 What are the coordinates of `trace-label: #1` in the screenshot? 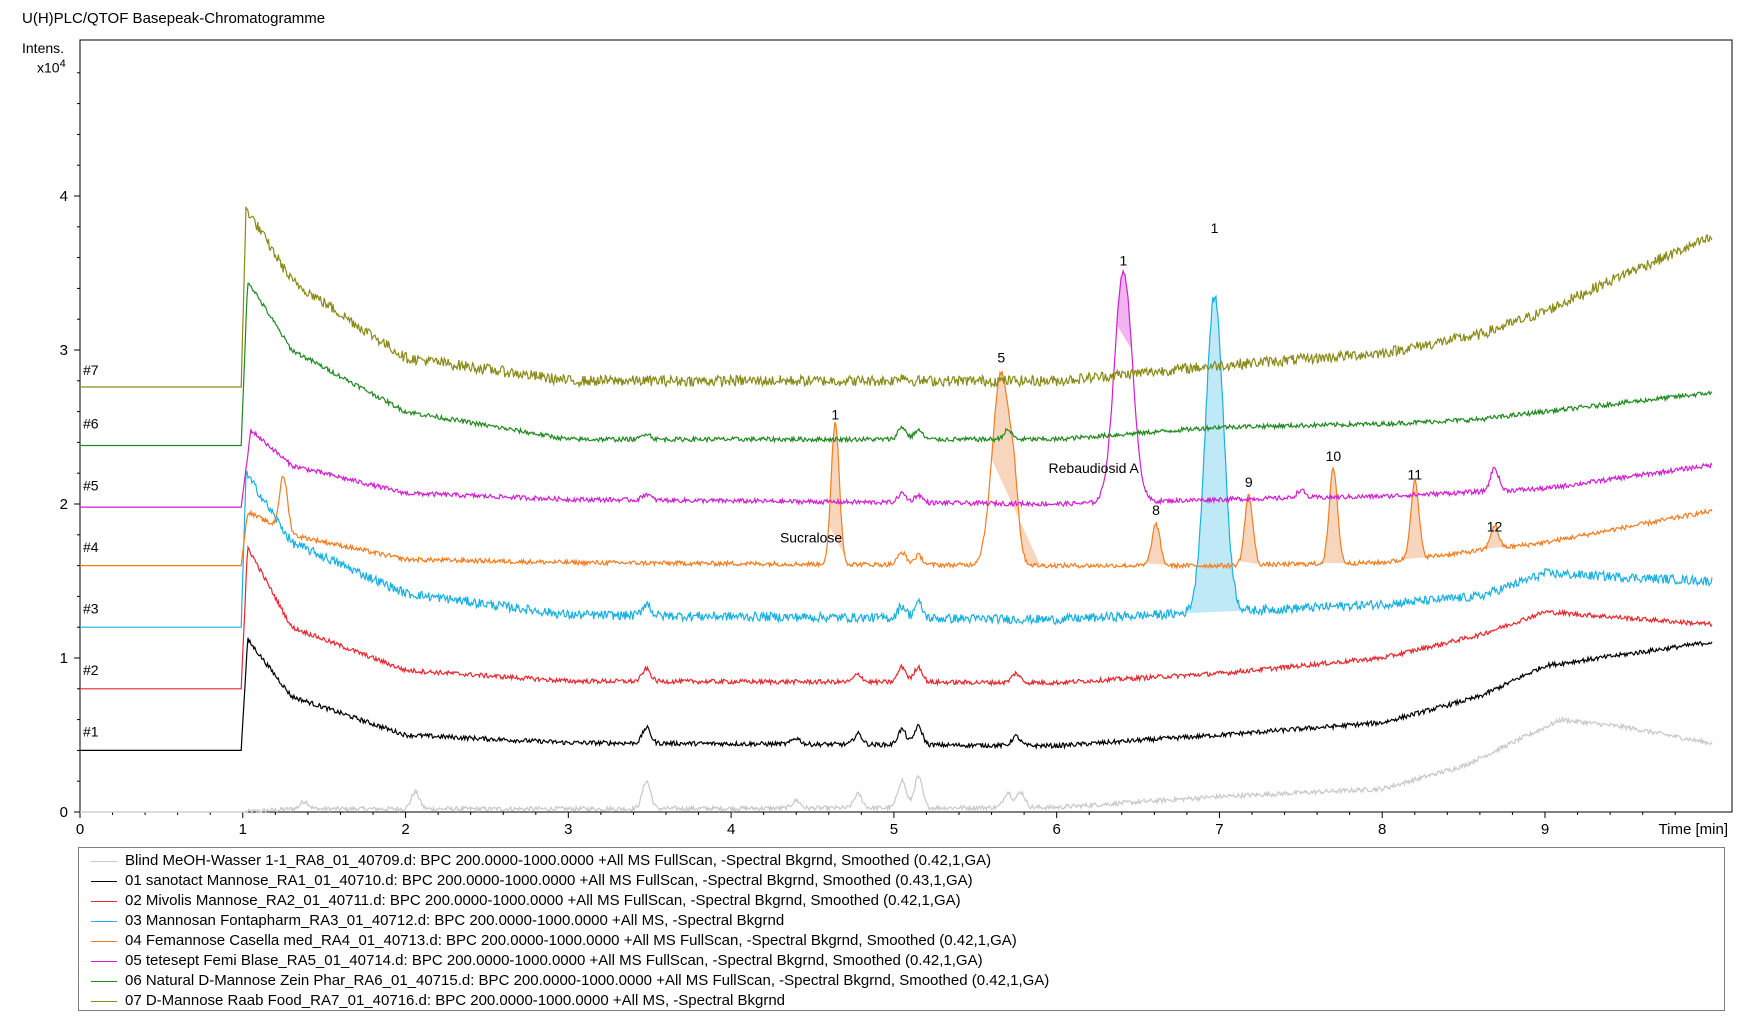 It's located at (91, 732).